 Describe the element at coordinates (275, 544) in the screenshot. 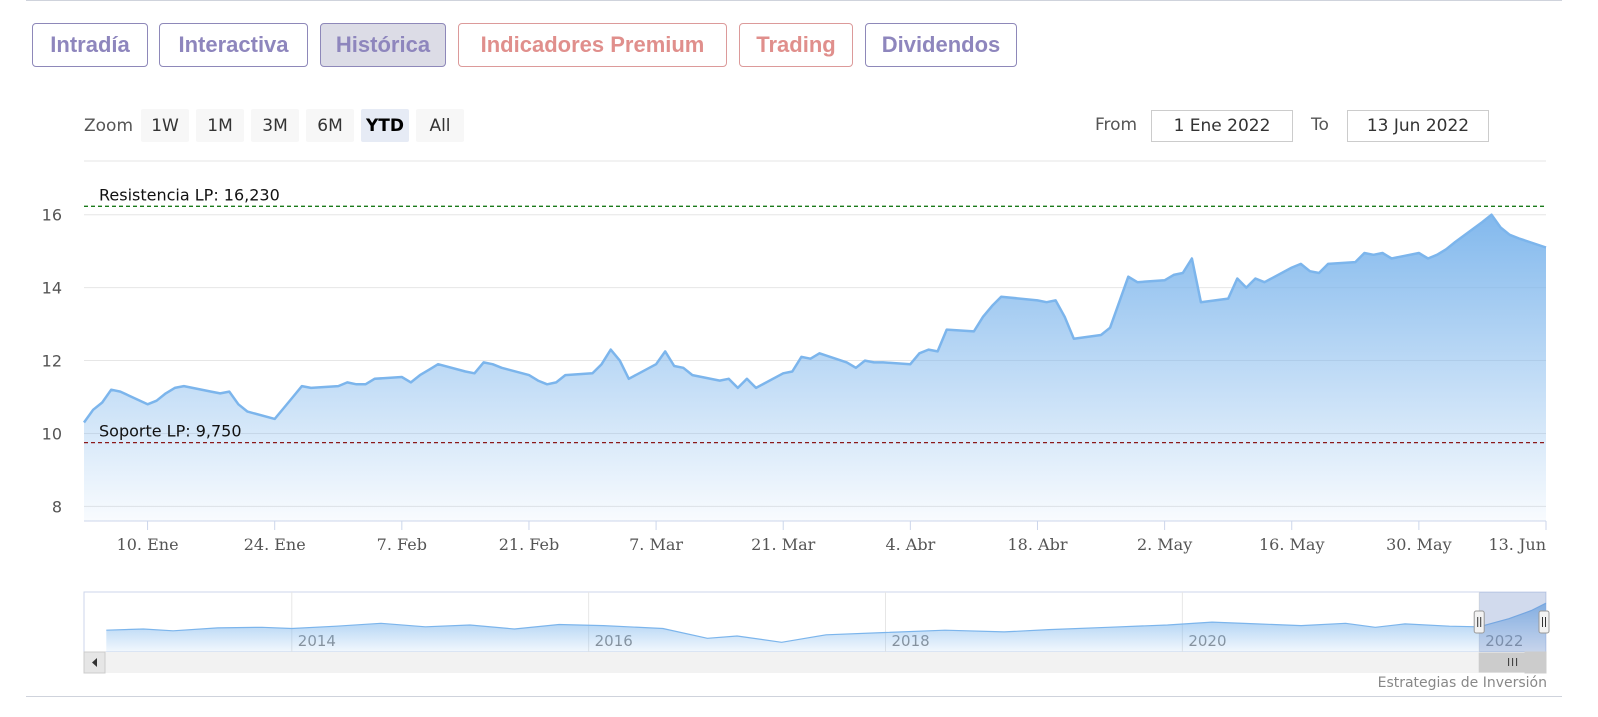

I see `x-tick-label: 24. Ene` at that location.